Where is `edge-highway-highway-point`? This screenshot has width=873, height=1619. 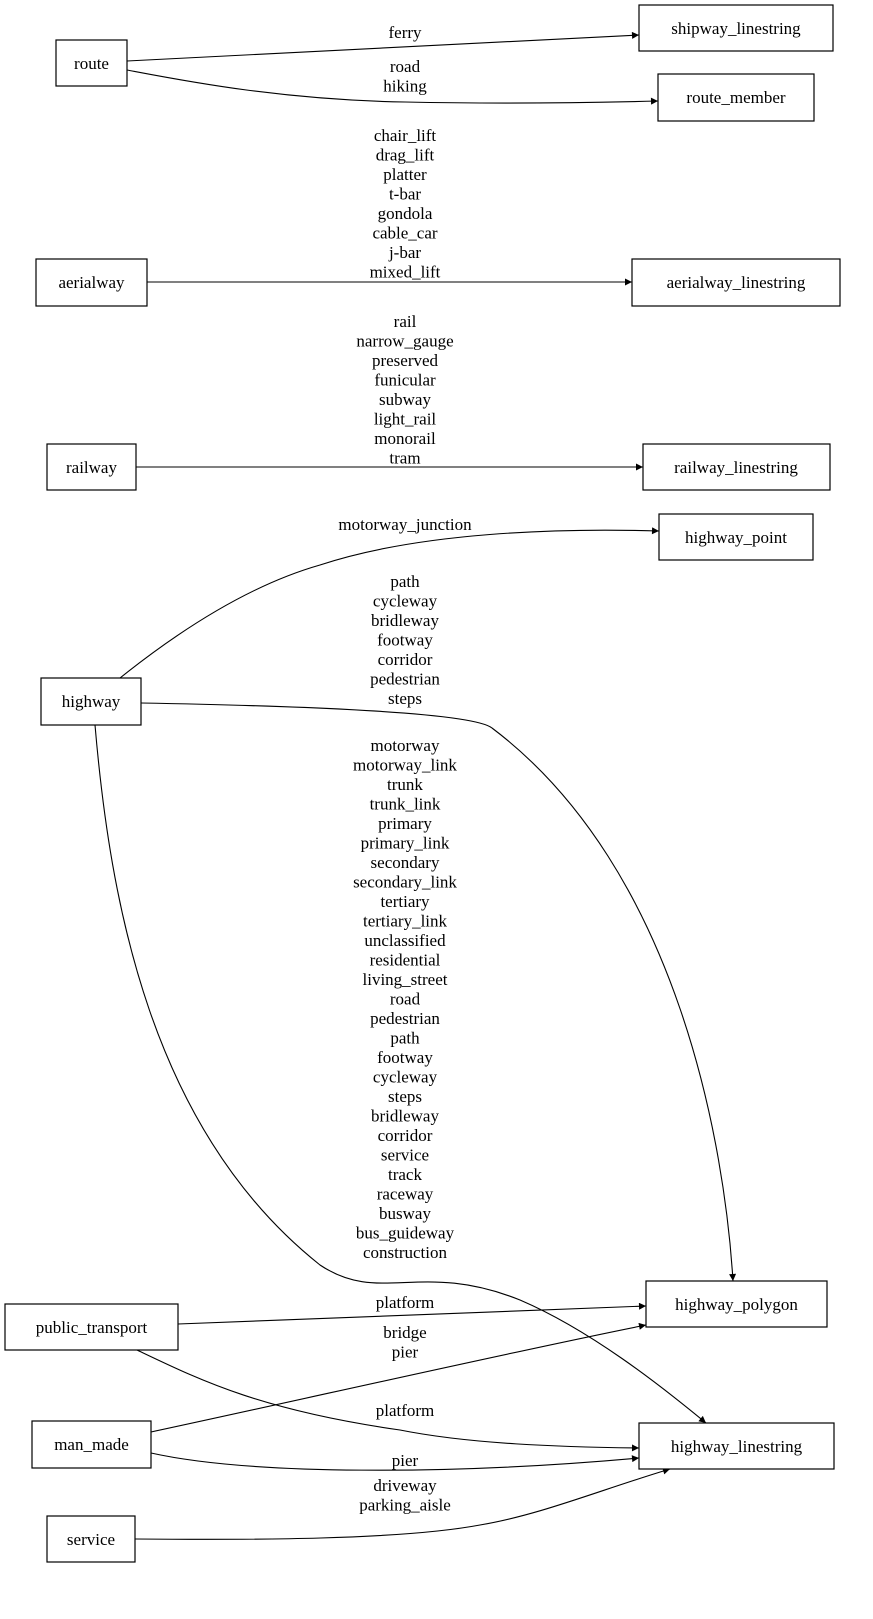
edge-highway-highway-point is located at coordinates (389, 603).